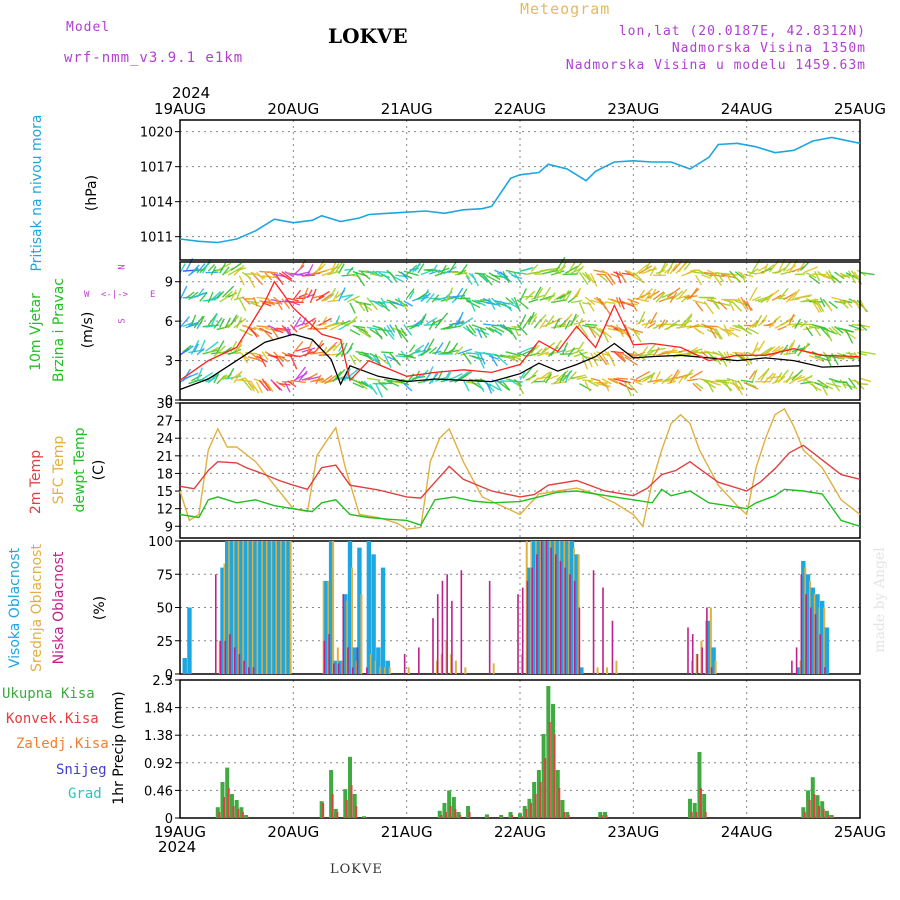 The height and width of the screenshot is (900, 900). I want to click on legend-conv: Konvek.Kisa, so click(52, 719).